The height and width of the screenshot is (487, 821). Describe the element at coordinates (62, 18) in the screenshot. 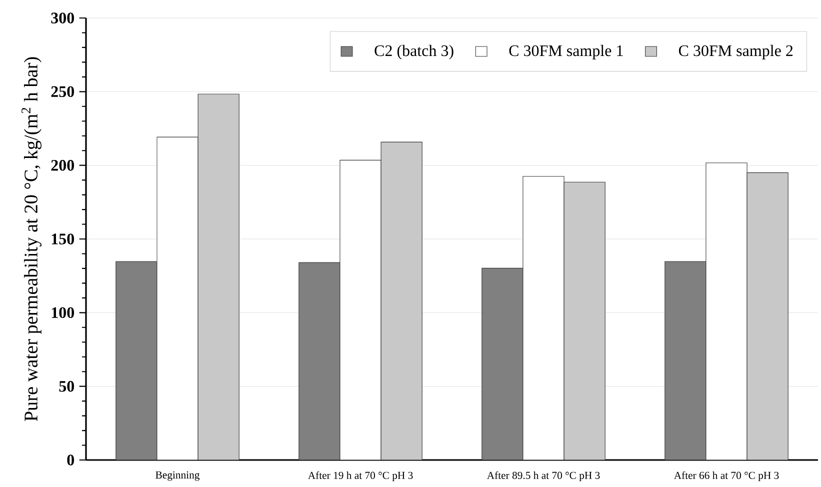

I see `y-tick-label: 300` at that location.